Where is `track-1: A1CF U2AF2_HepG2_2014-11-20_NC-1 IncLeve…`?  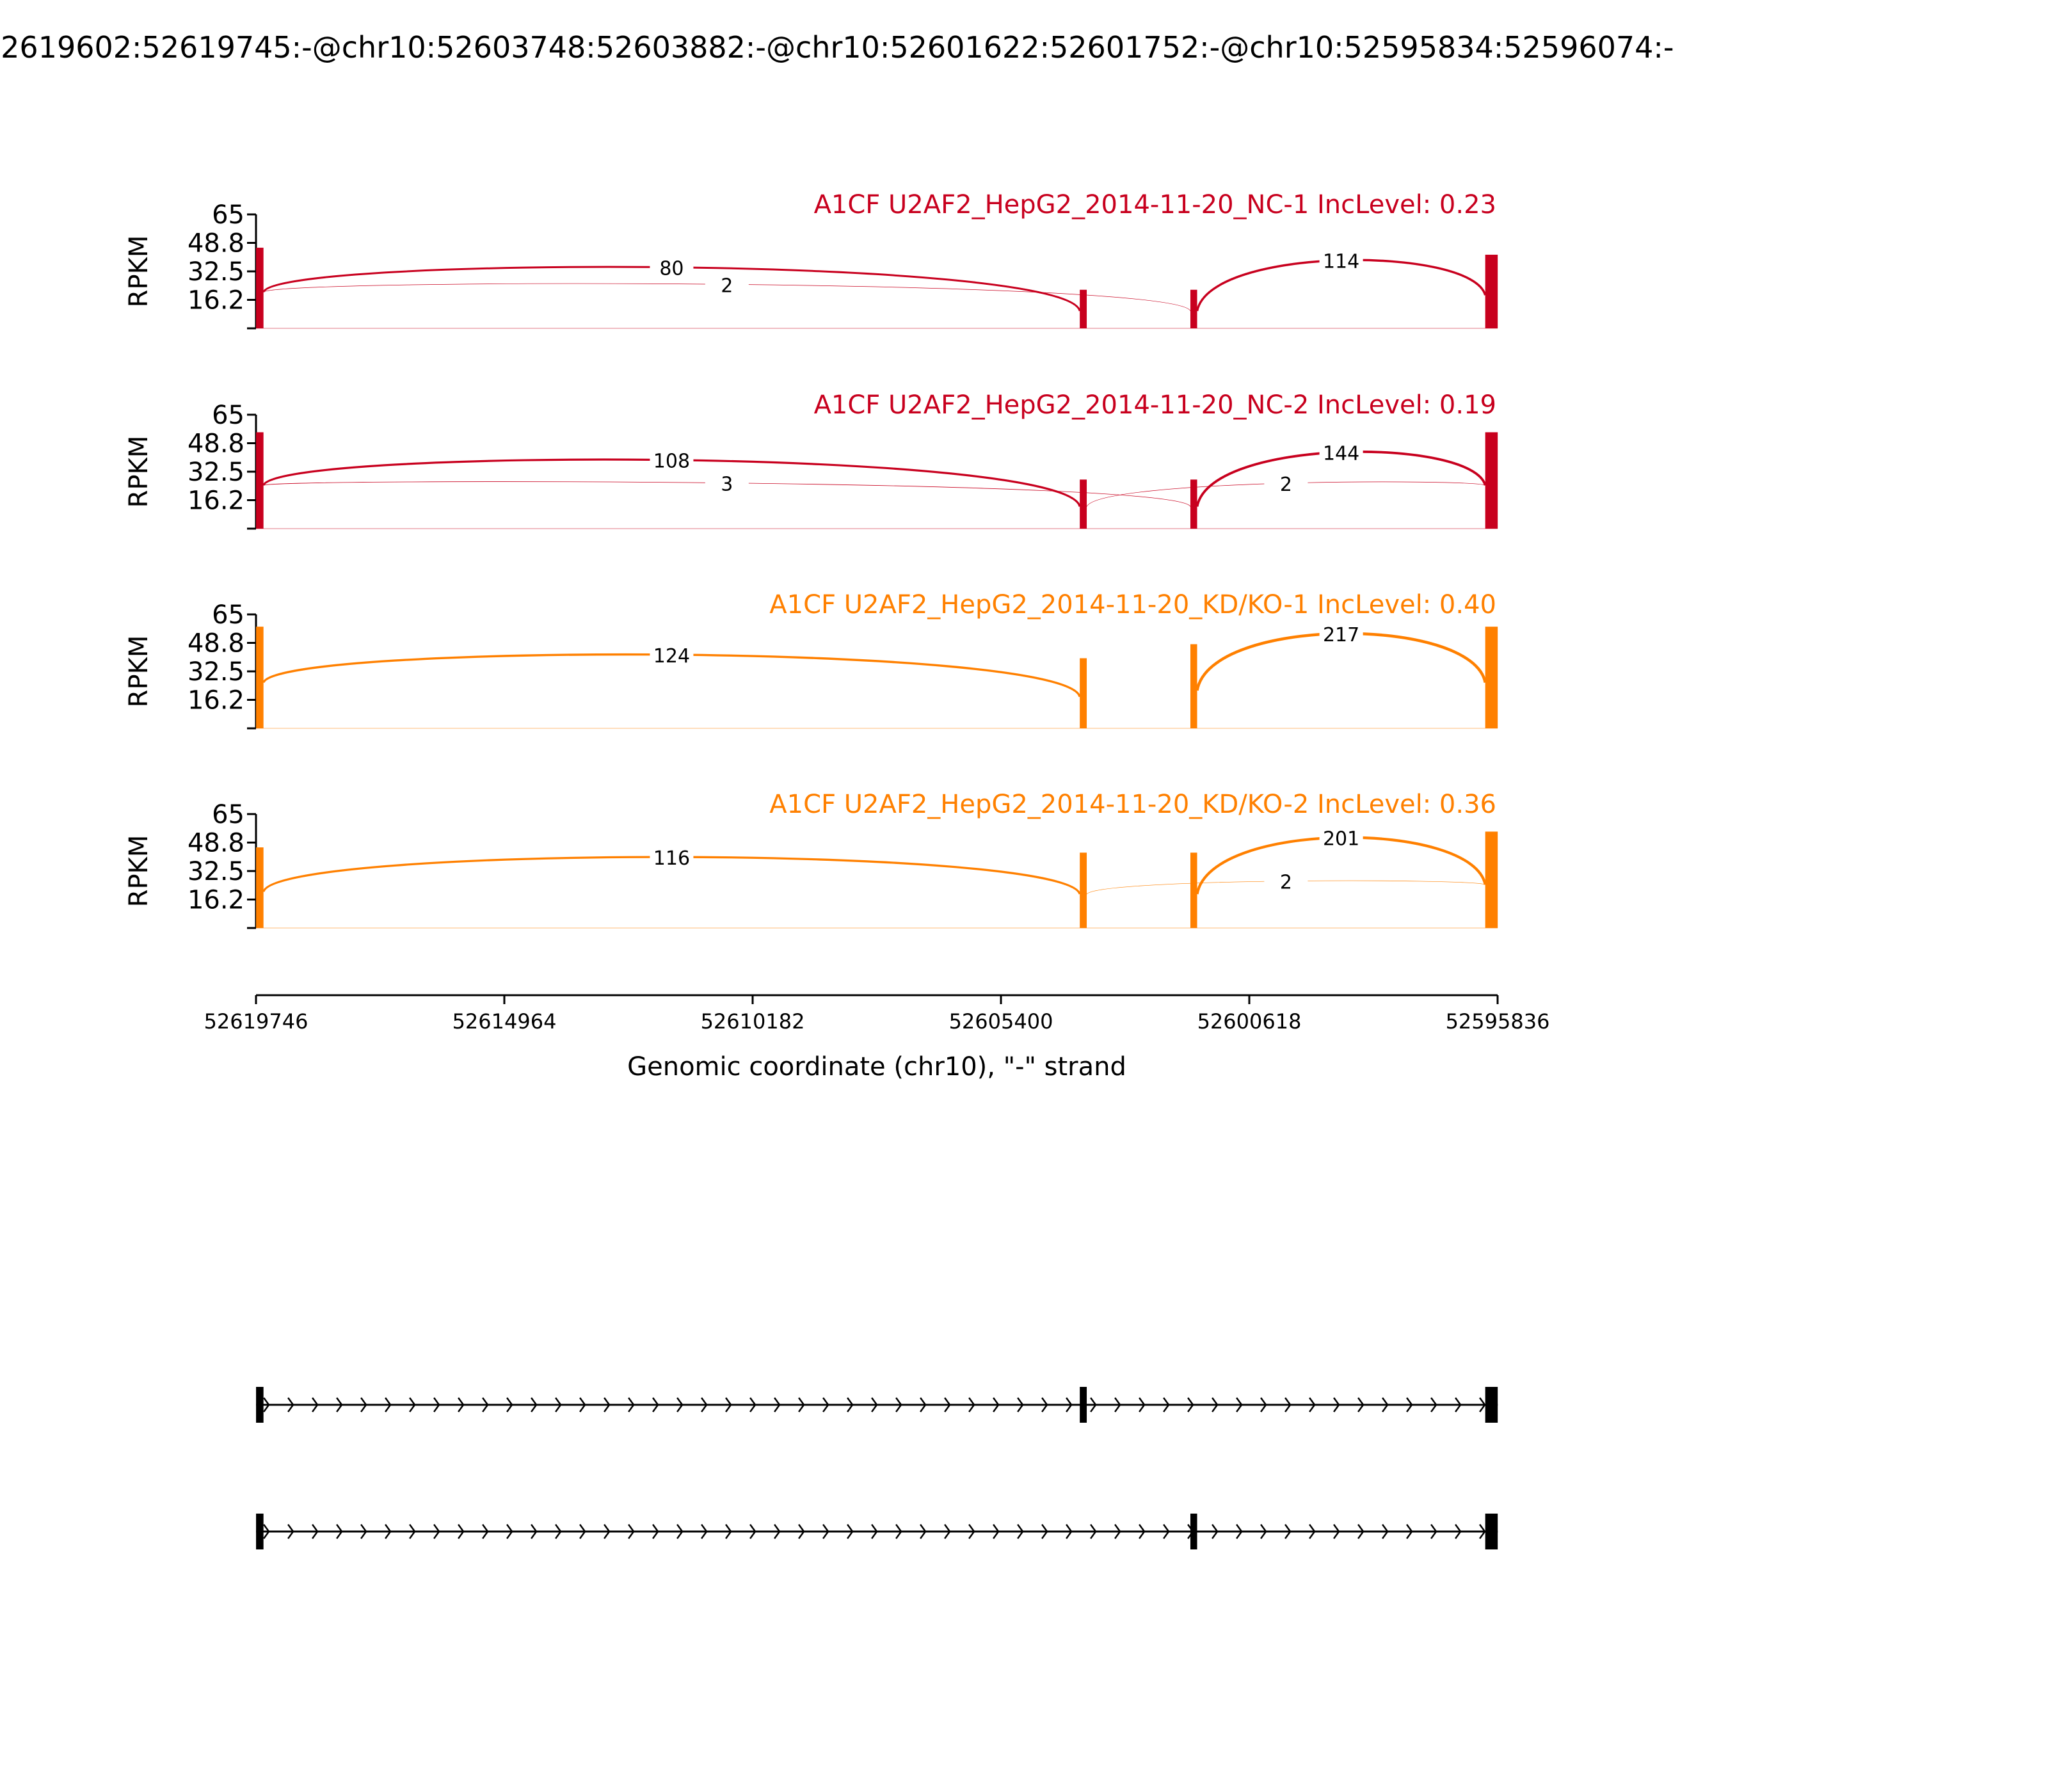 track-1: A1CF U2AF2_HepG2_2014-11-20_NC-1 IncLeve… is located at coordinates (811, 260).